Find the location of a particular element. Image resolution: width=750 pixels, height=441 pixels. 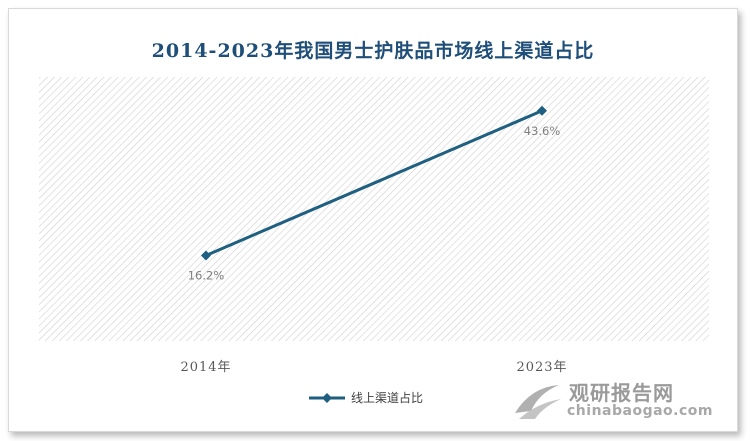

data-label: 43.6% is located at coordinates (542, 131).